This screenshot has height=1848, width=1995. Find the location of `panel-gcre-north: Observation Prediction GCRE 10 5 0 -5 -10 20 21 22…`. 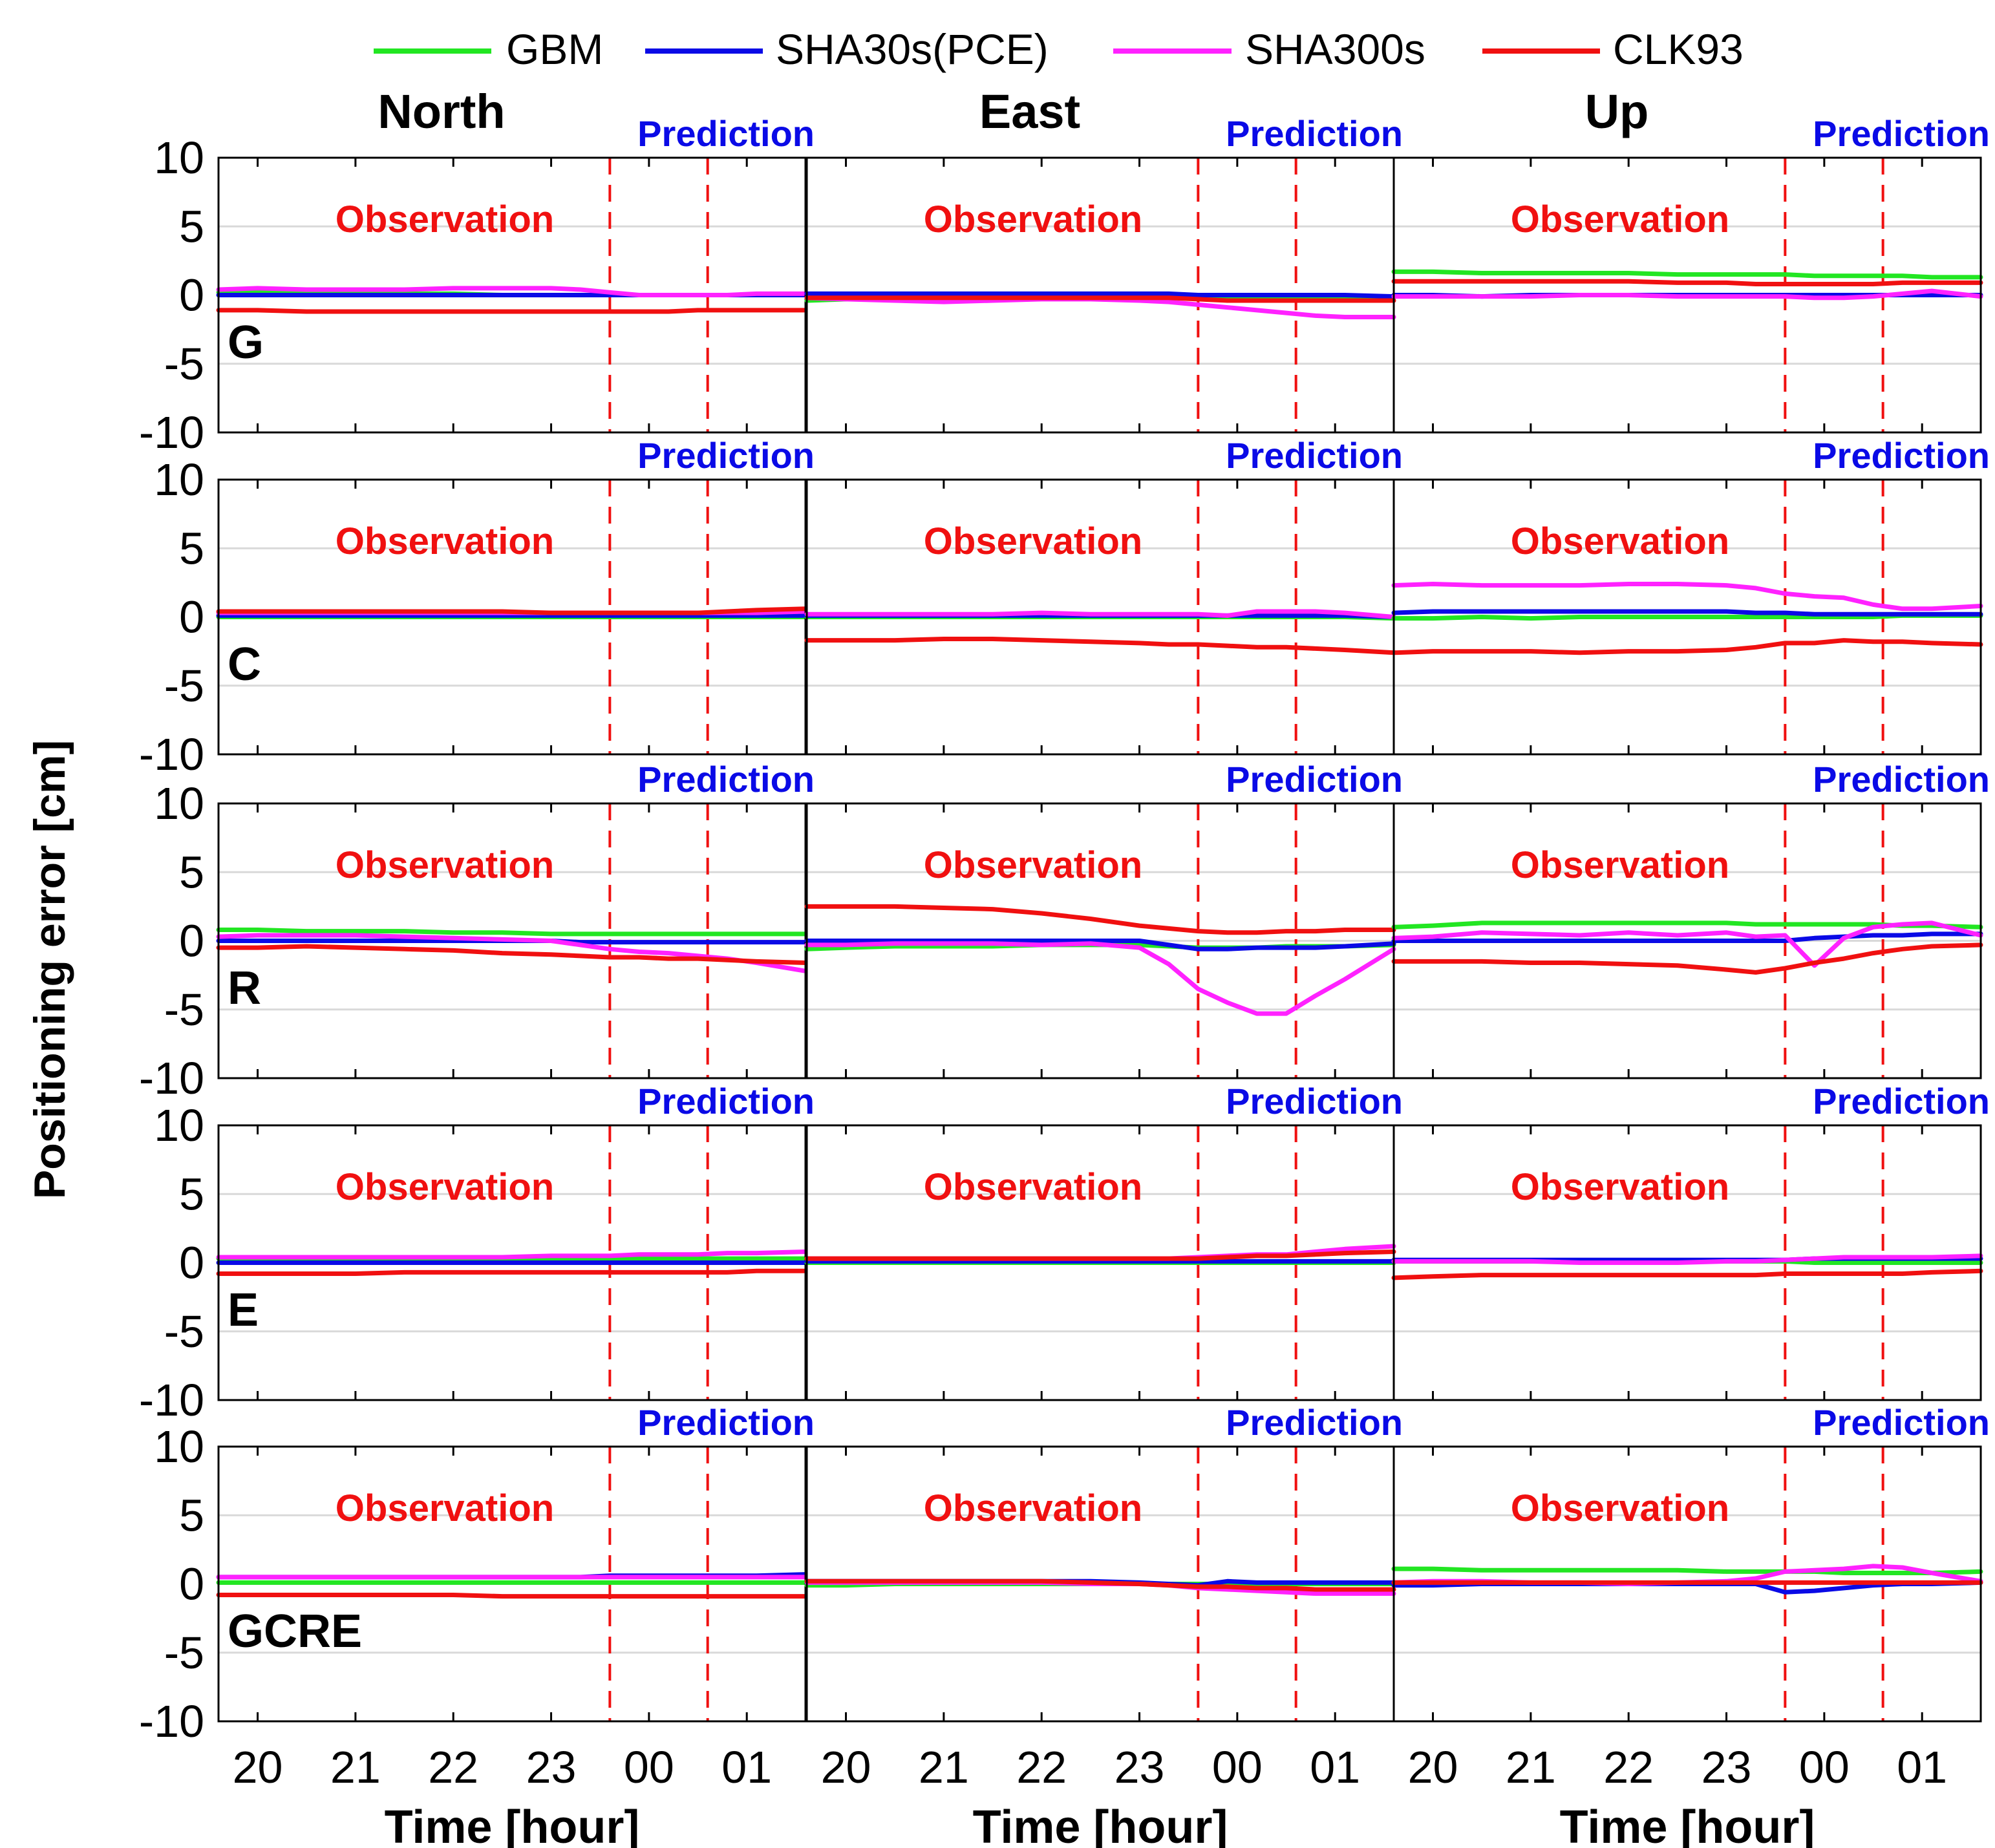

panel-gcre-north: Observation Prediction GCRE 10 5 0 -5 -10 20 21 22… is located at coordinates (477, 1625).